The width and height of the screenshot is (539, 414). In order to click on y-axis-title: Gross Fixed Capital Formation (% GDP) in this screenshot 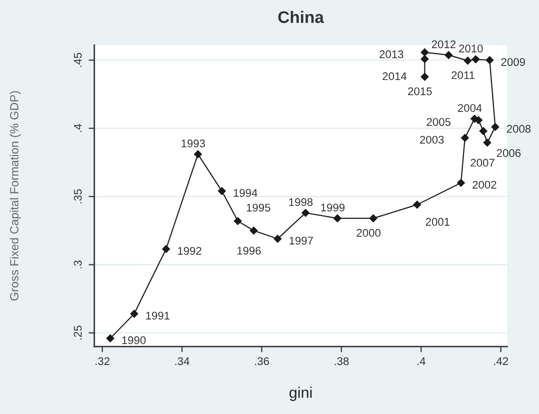, I will do `click(15, 196)`.